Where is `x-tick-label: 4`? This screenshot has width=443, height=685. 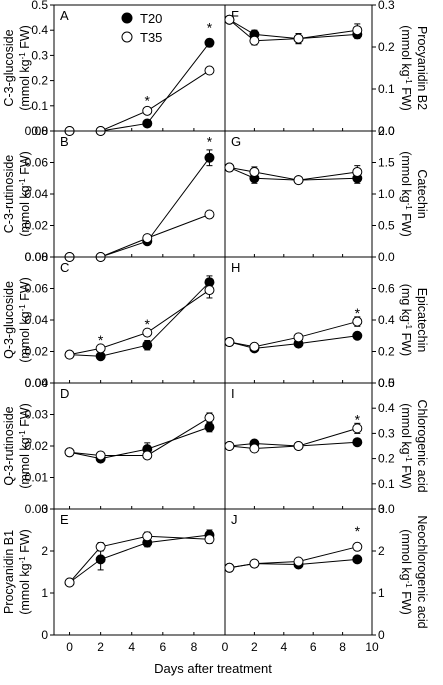 x-tick-label: 4 is located at coordinates (283, 647).